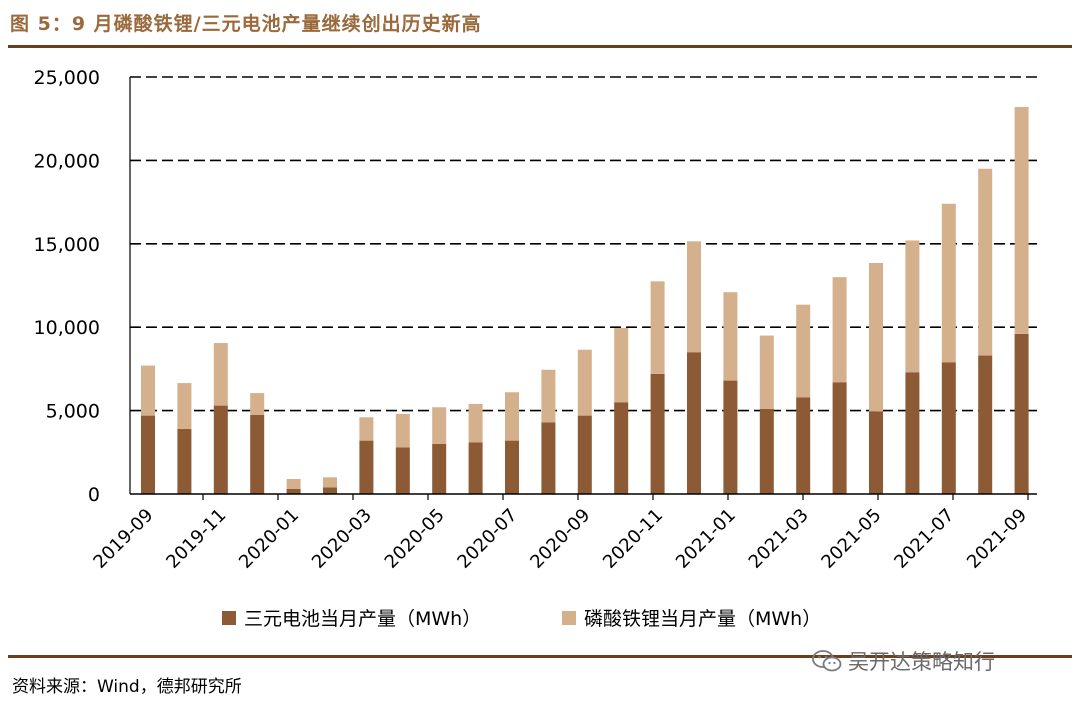 The width and height of the screenshot is (1080, 707). Describe the element at coordinates (67, 245) in the screenshot. I see `y-tick-label: 15,000` at that location.